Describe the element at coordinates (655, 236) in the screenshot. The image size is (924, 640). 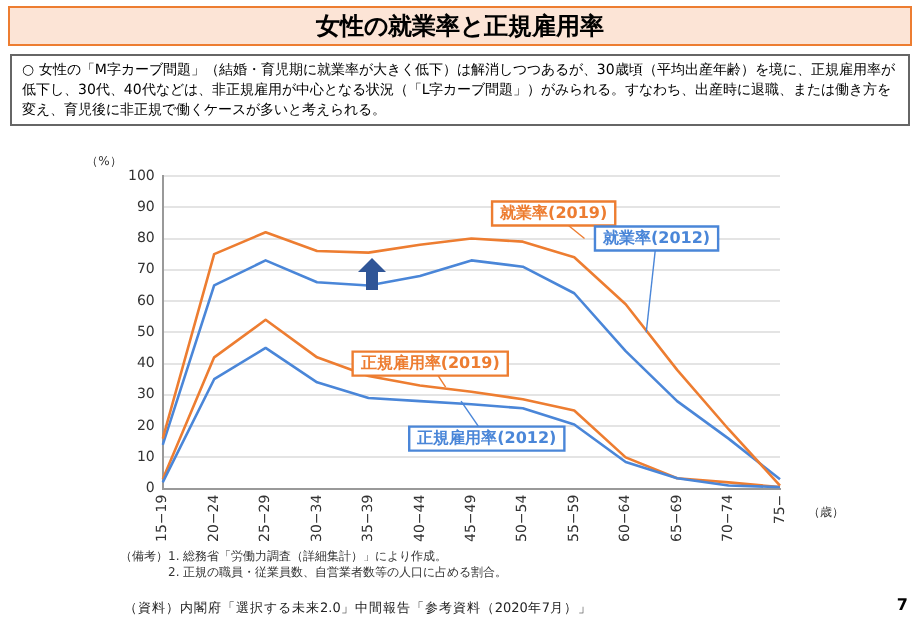
I see `text: 就業率(2012)` at that location.